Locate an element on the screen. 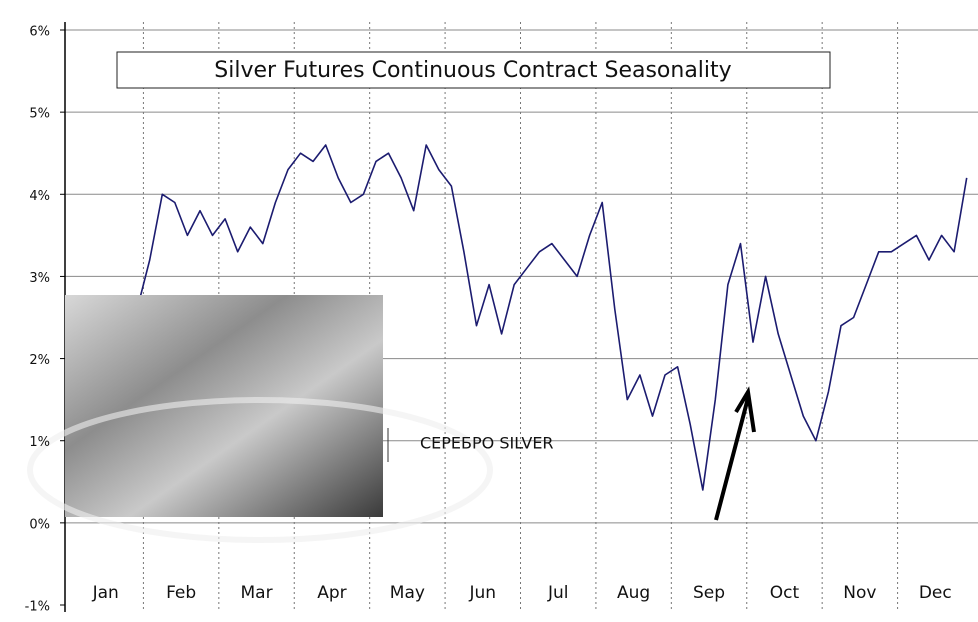 Image resolution: width=978 pixels, height=622 pixels. y-tick-label: 3% is located at coordinates (39, 278).